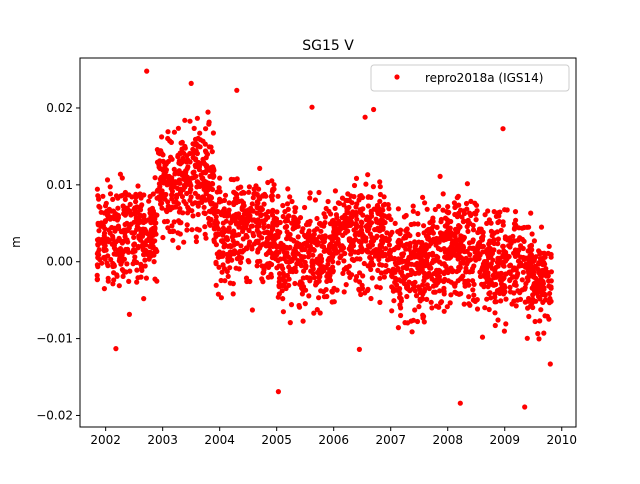  What do you see at coordinates (447, 440) in the screenshot?
I see `x-tick-label: 2008` at bounding box center [447, 440].